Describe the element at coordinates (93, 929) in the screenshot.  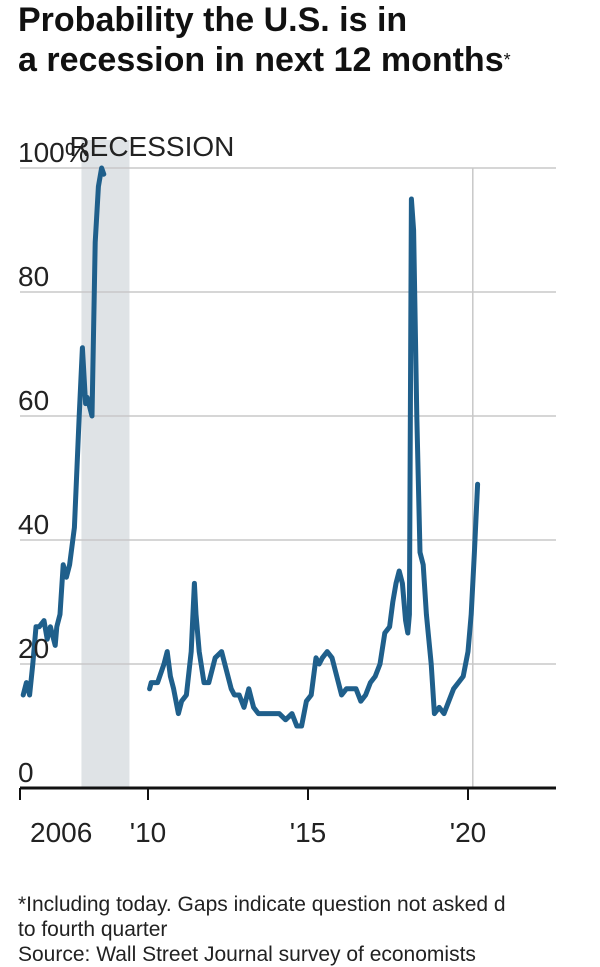
I see `footnote-line-2: to fourth quarter` at that location.